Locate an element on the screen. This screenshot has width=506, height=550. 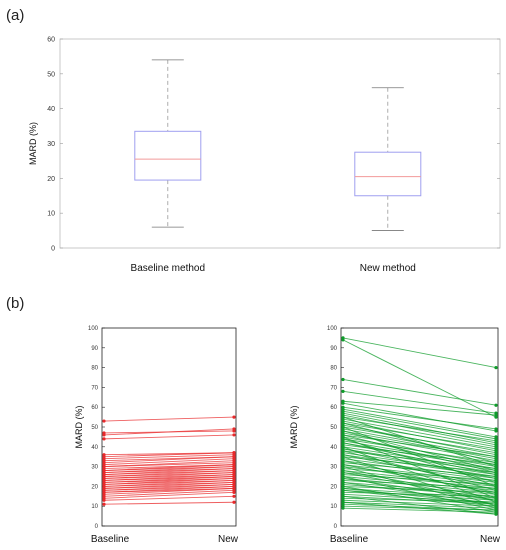
panel-label-a: (a) is located at coordinates (15, 15).